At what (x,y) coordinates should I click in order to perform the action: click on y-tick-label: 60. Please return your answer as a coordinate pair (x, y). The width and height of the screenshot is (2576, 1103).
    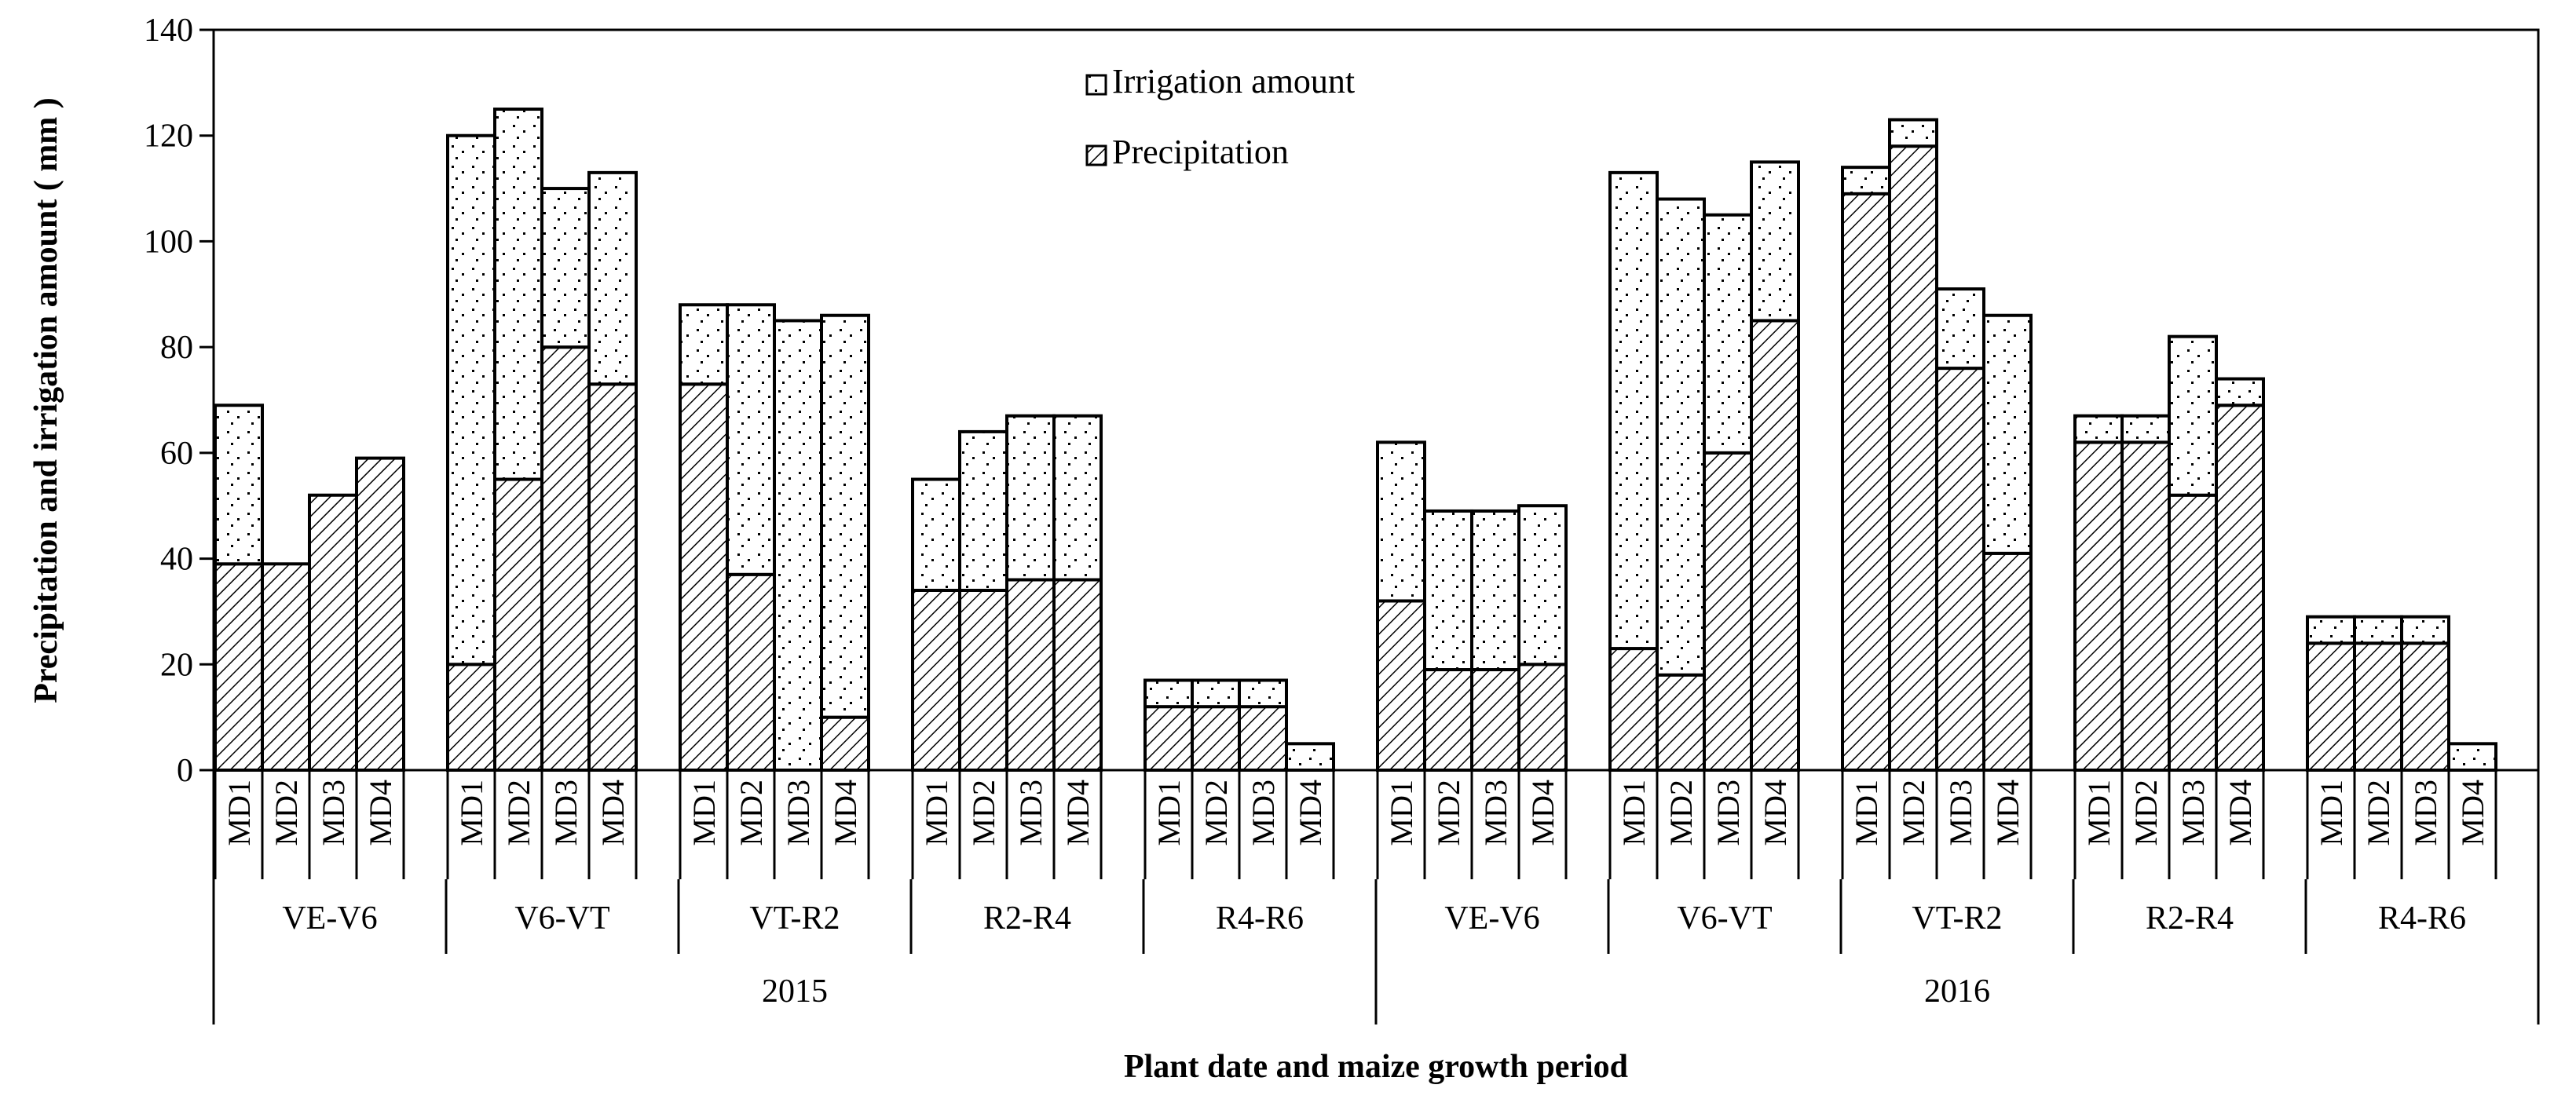
    Looking at the image, I should click on (176, 454).